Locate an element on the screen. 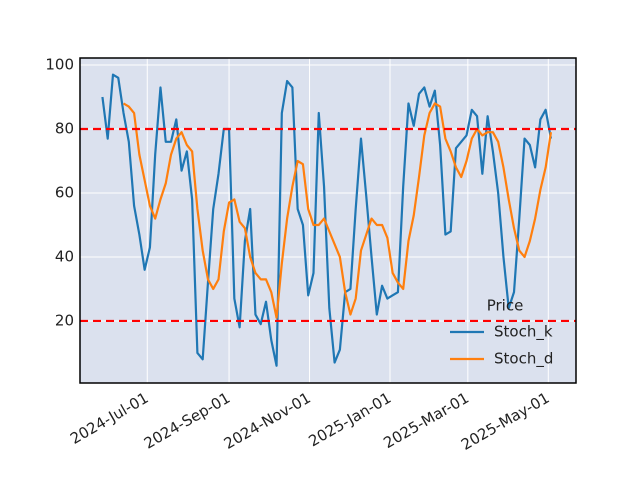 Image resolution: width=640 pixels, height=484 pixels. x-tick-label: 2024-Jul-01 is located at coordinates (109, 418).